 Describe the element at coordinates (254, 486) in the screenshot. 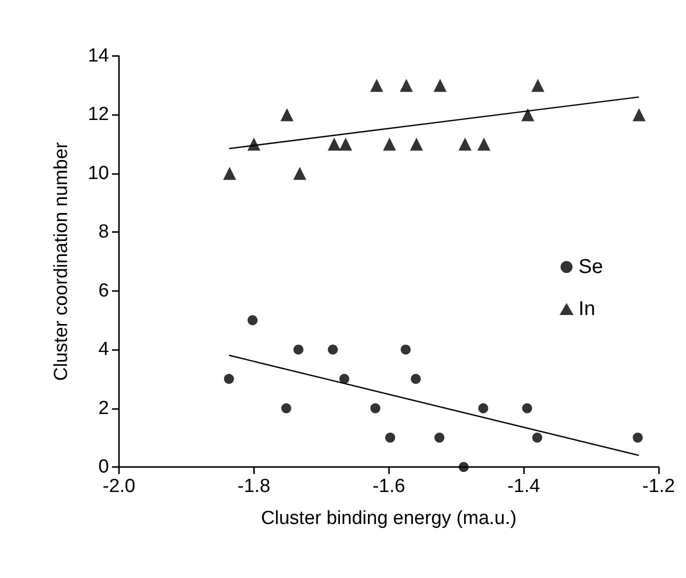

I see `x-tick-label: -1.8` at that location.